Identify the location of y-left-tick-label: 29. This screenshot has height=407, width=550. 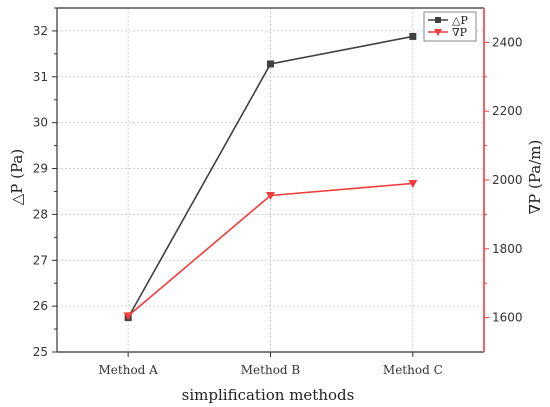
(40, 169).